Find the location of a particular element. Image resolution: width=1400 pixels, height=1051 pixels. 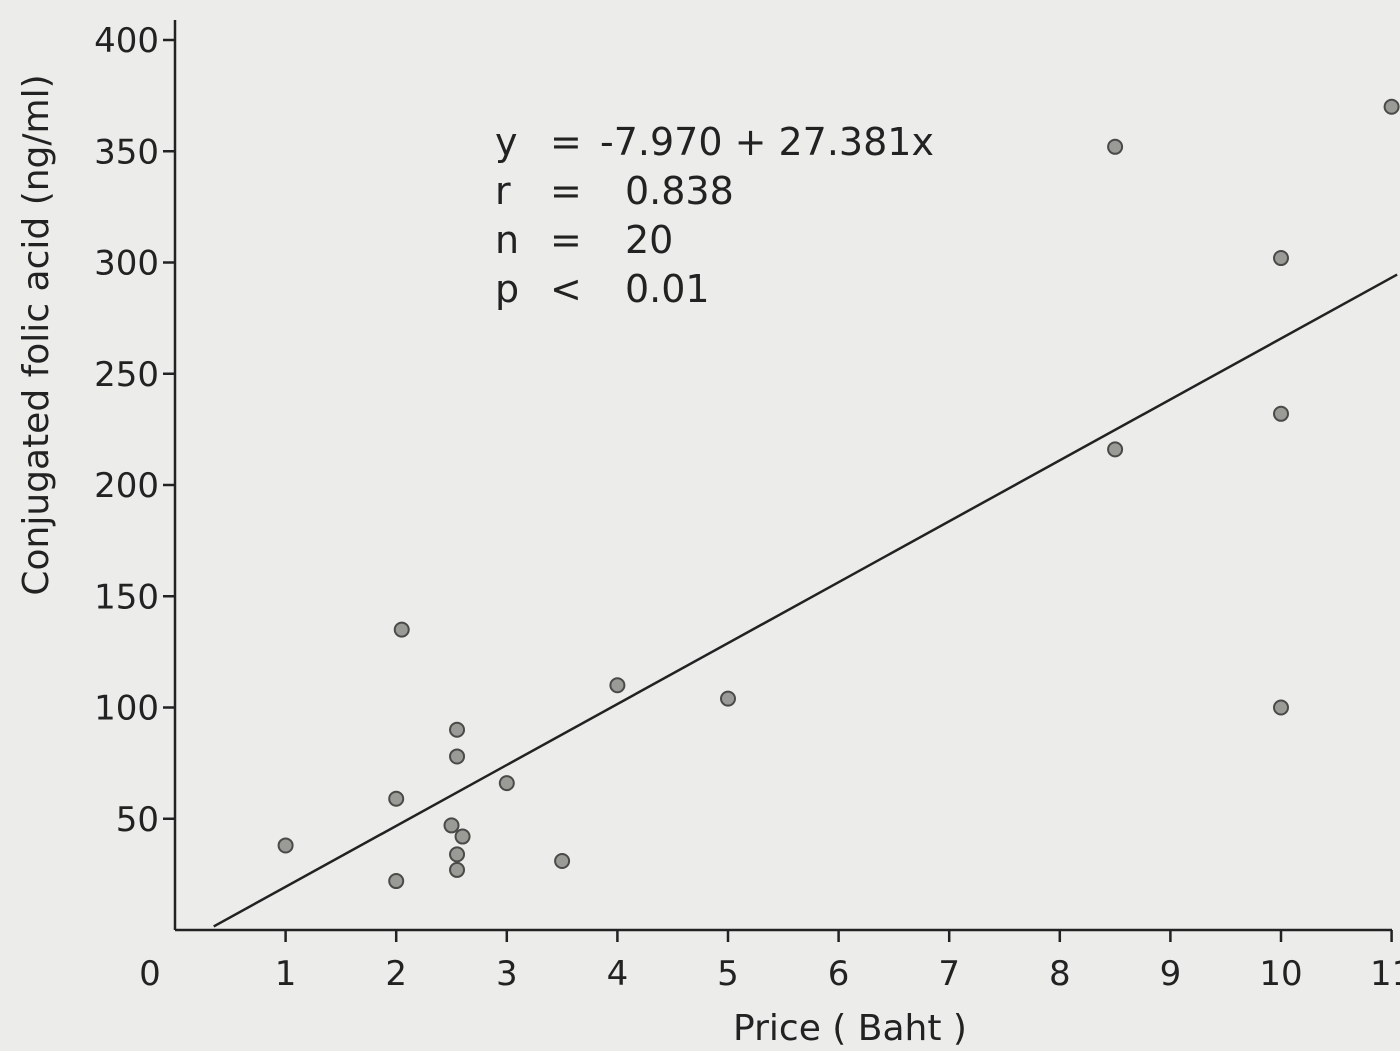

y-tick-label: 400 is located at coordinates (126, 41).